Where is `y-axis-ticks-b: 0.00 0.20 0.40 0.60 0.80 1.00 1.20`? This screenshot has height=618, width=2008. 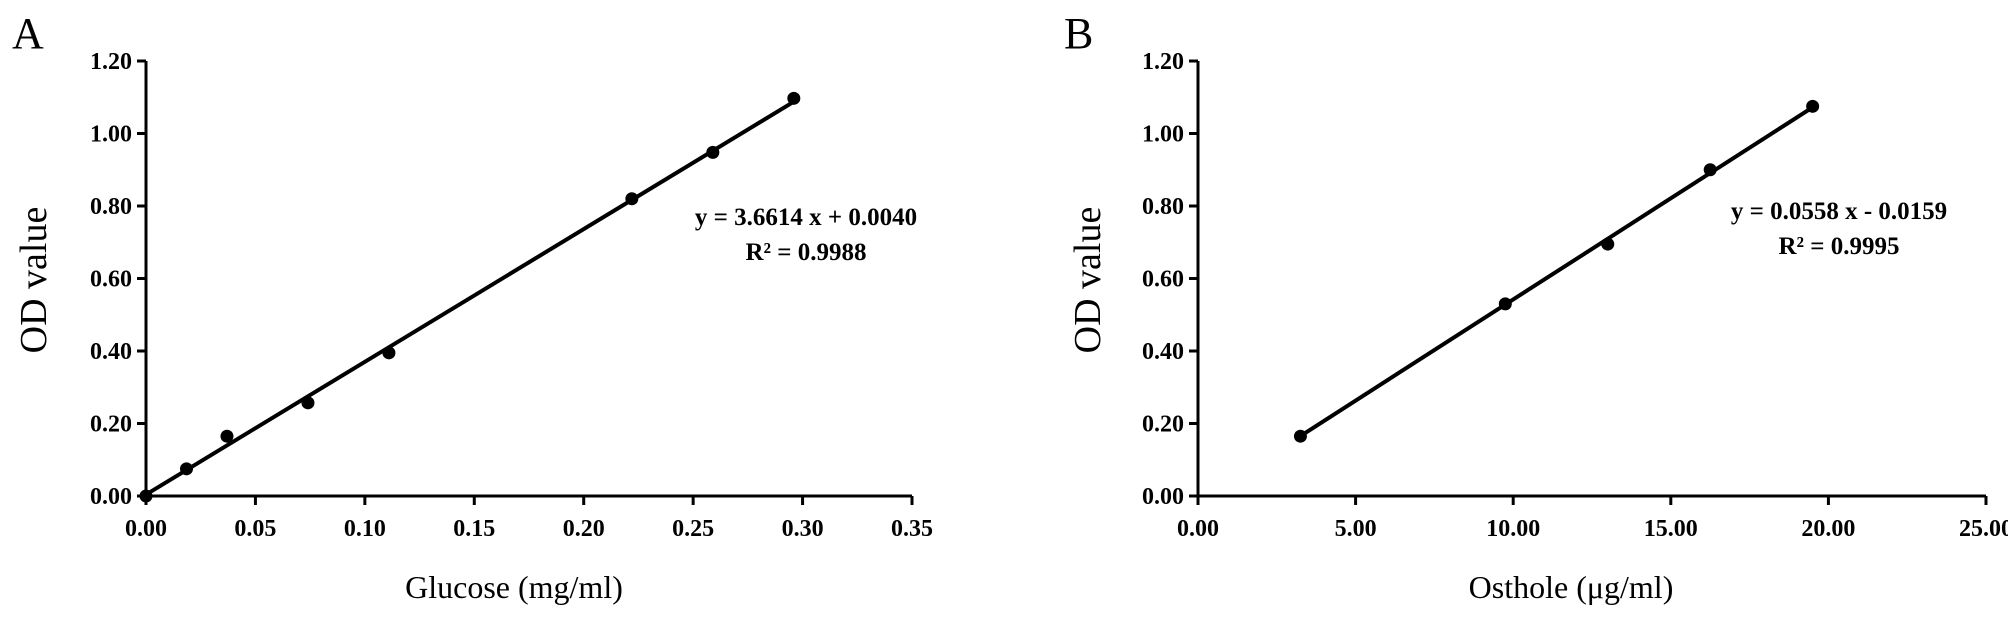 y-axis-ticks-b: 0.00 0.20 0.40 0.60 0.80 1.00 1.20 is located at coordinates (1170, 279).